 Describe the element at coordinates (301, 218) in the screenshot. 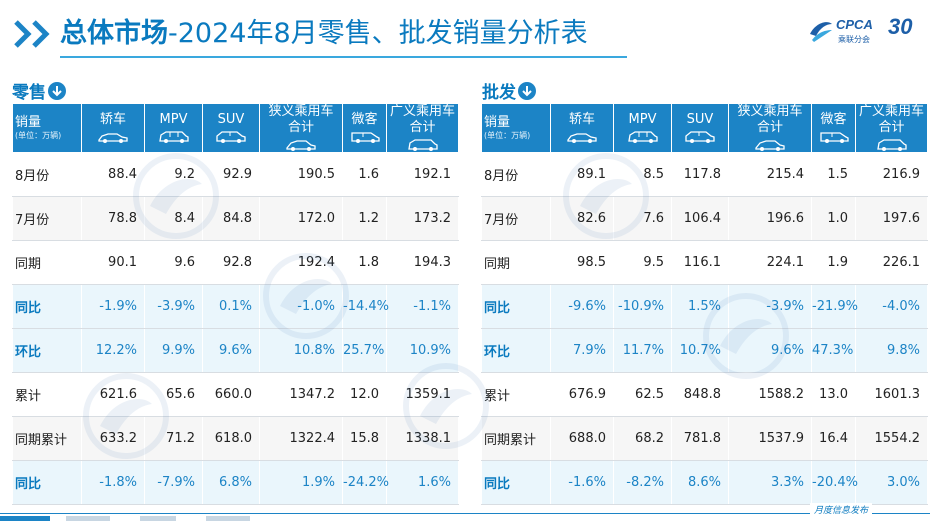

I see `table-cell: 172.0` at that location.